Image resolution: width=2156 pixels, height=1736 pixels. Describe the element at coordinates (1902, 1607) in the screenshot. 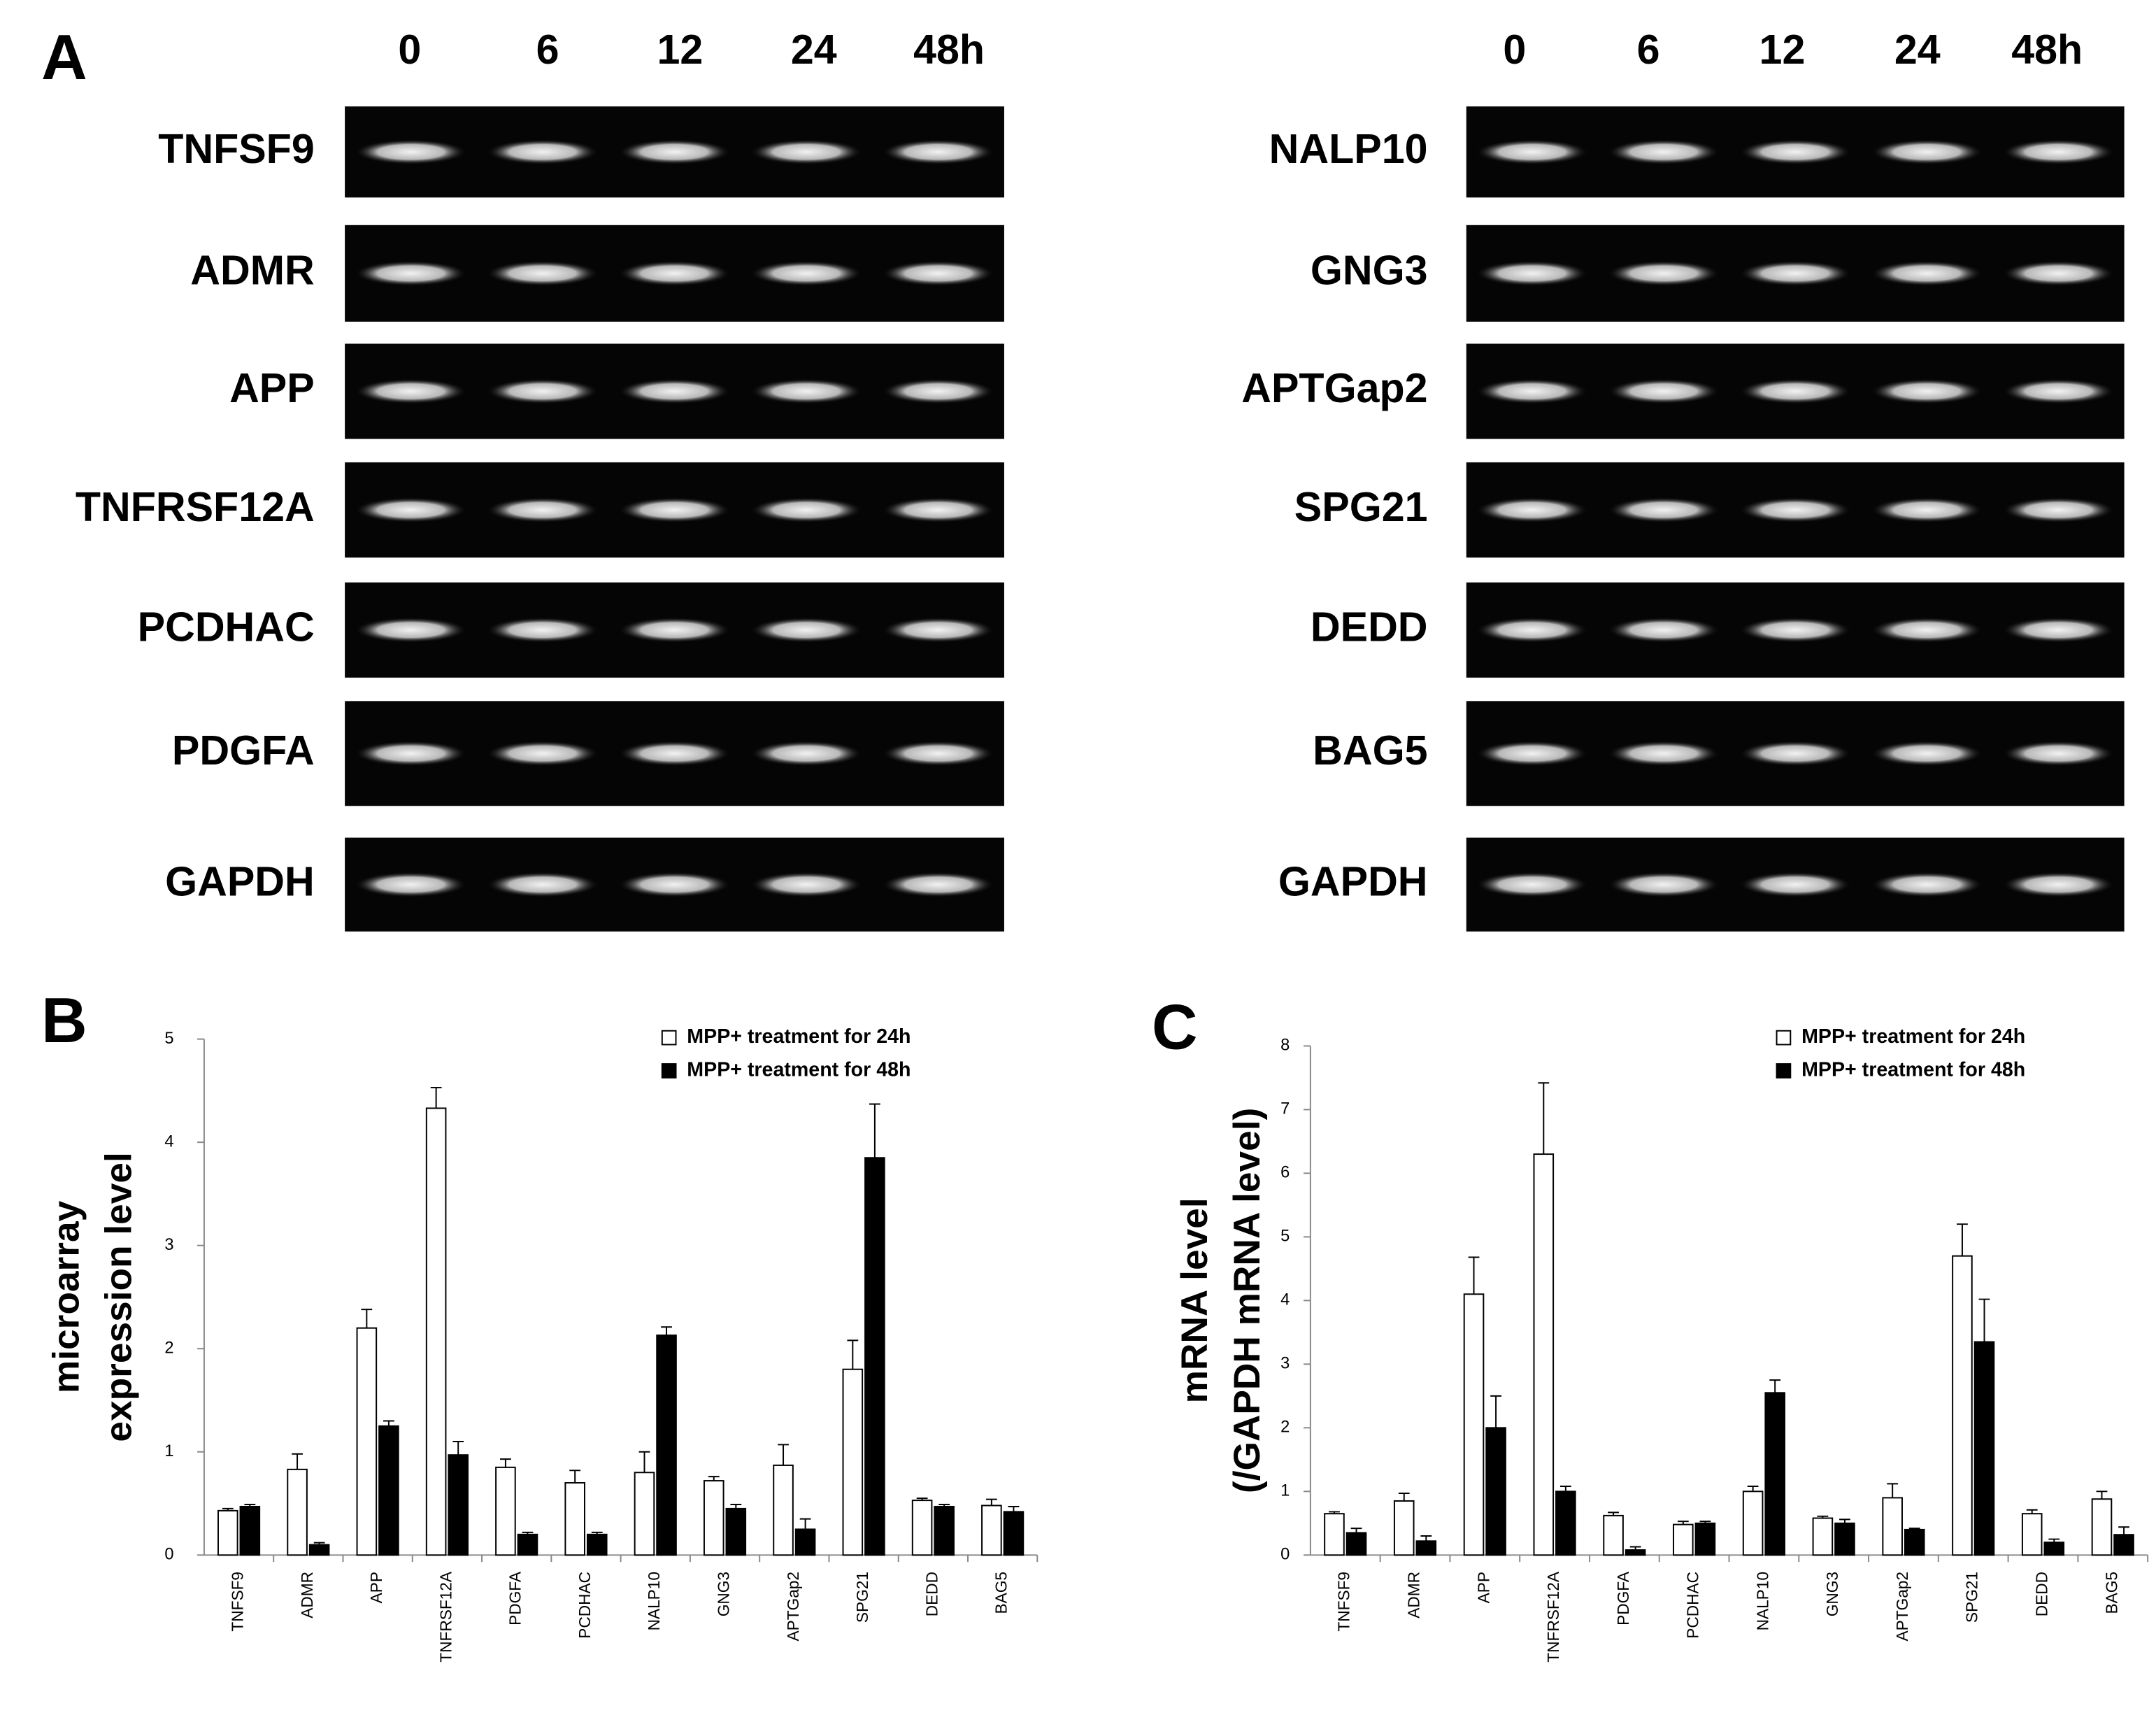

I see `x-tick-label: APTGap2` at that location.